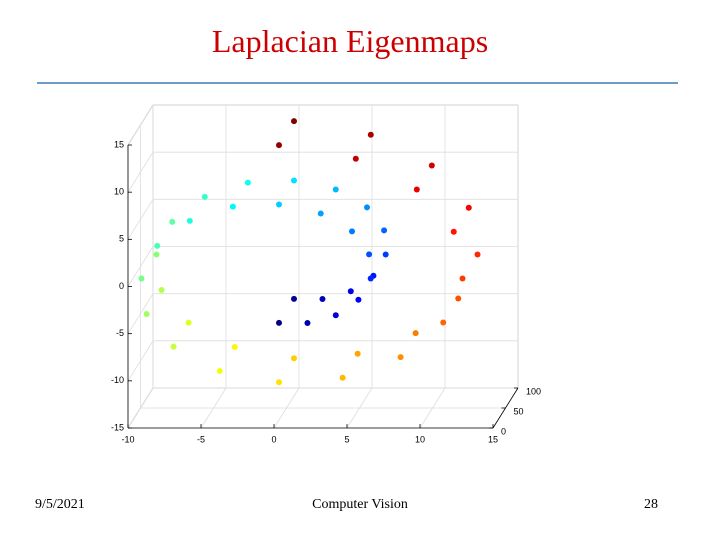 The width and height of the screenshot is (720, 540). Describe the element at coordinates (117, 427) in the screenshot. I see `z-tick-label: -15` at that location.